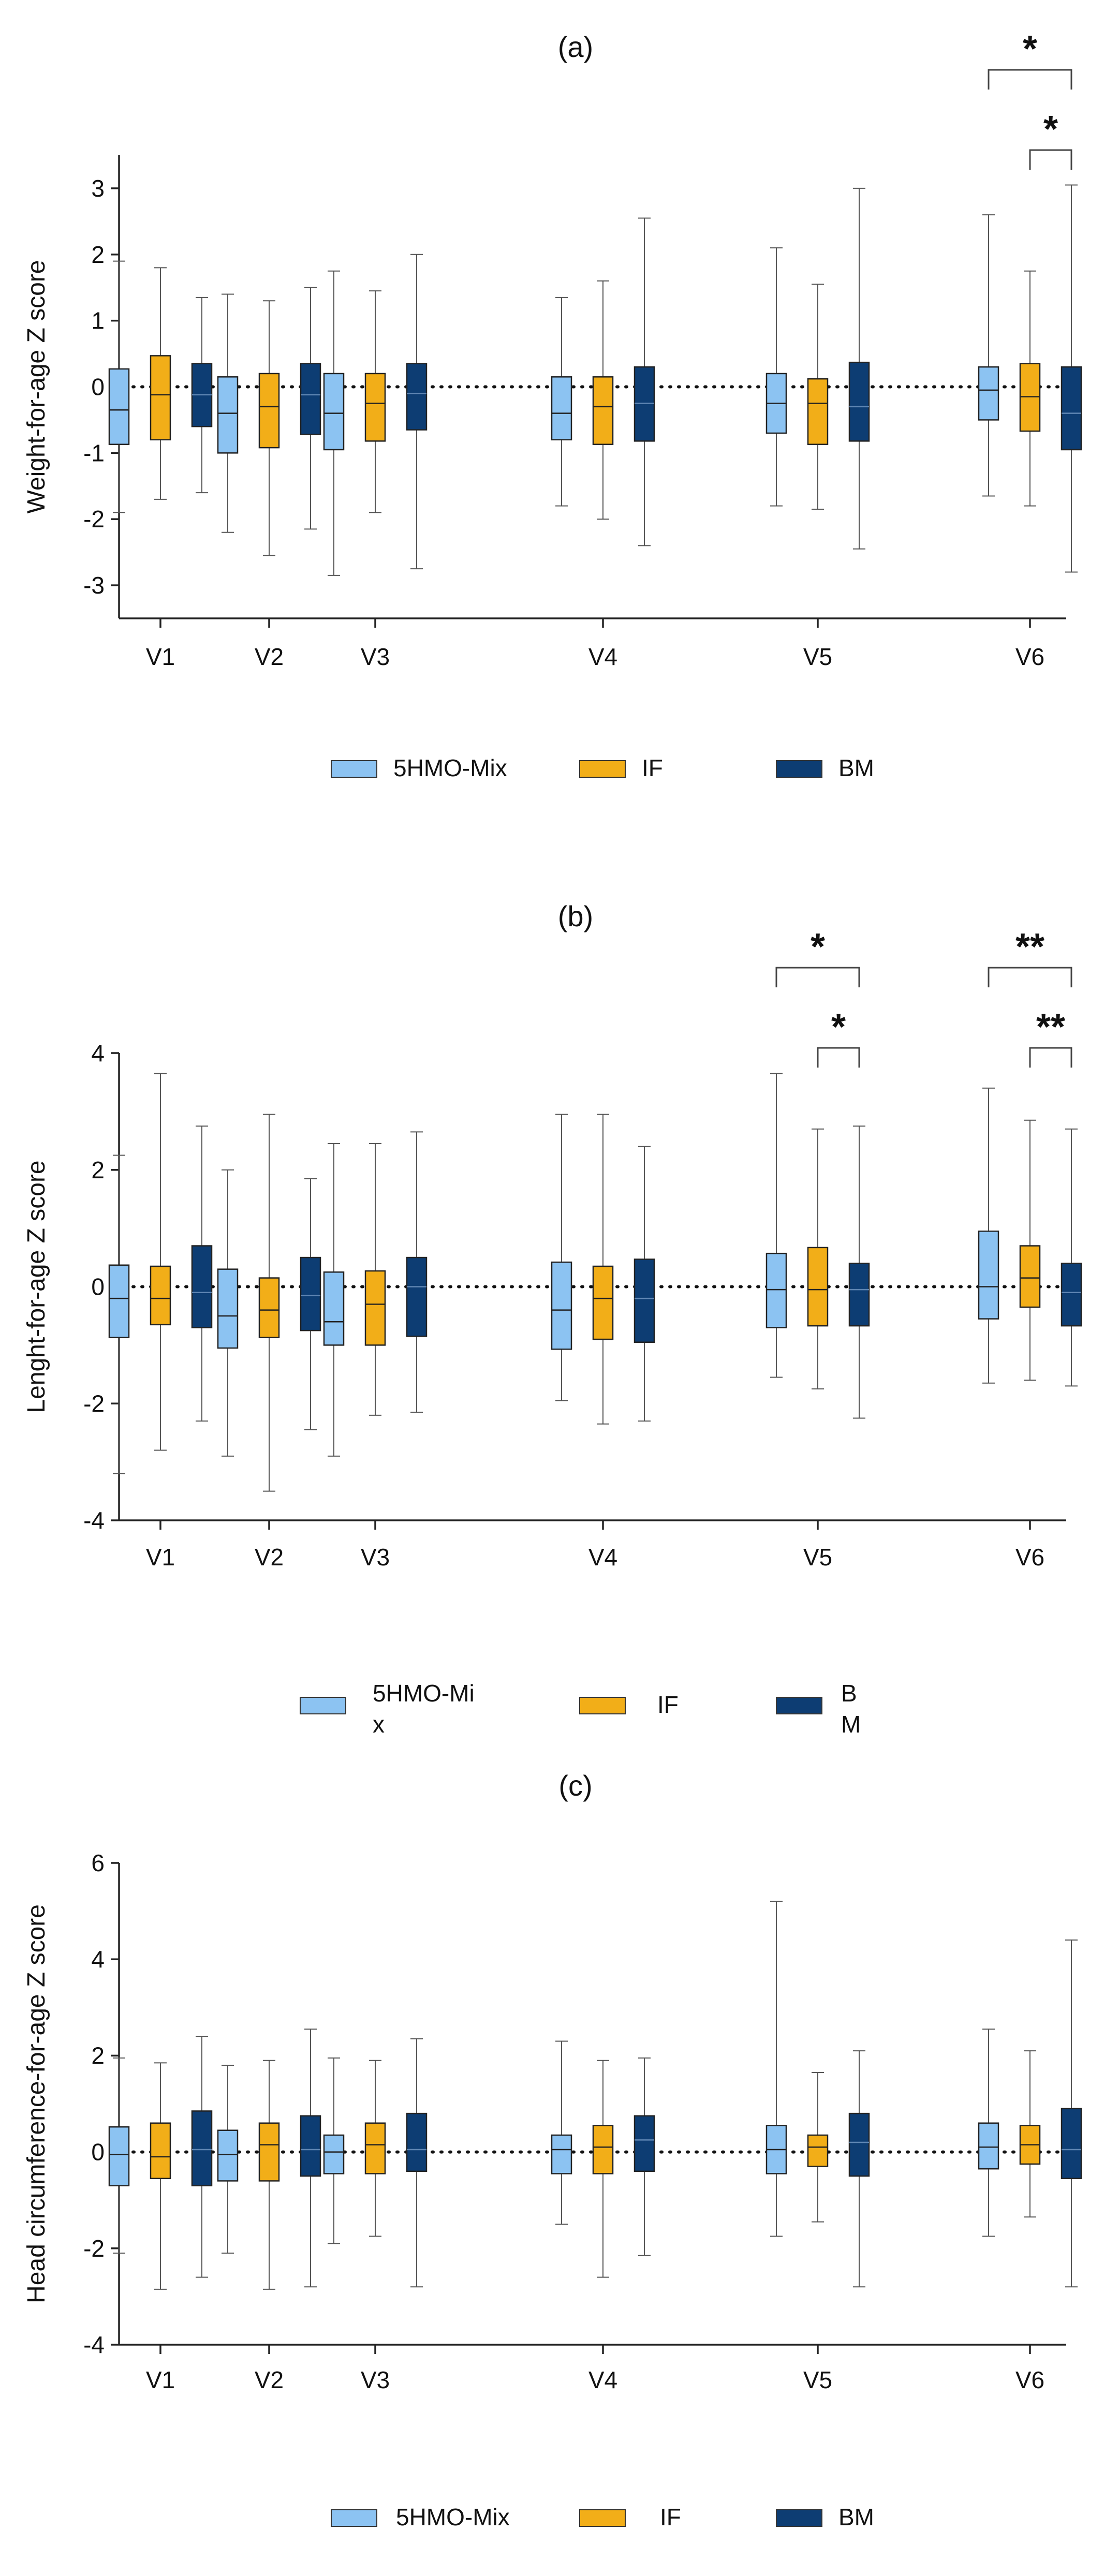  What do you see at coordinates (94, 2344) in the screenshot?
I see `y-tick-label: -4` at bounding box center [94, 2344].